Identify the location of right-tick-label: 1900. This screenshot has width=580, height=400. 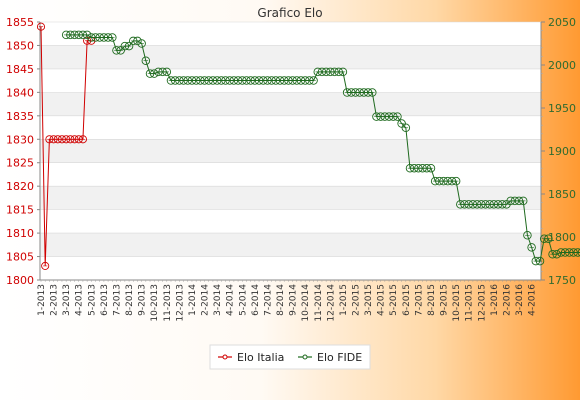
(562, 151).